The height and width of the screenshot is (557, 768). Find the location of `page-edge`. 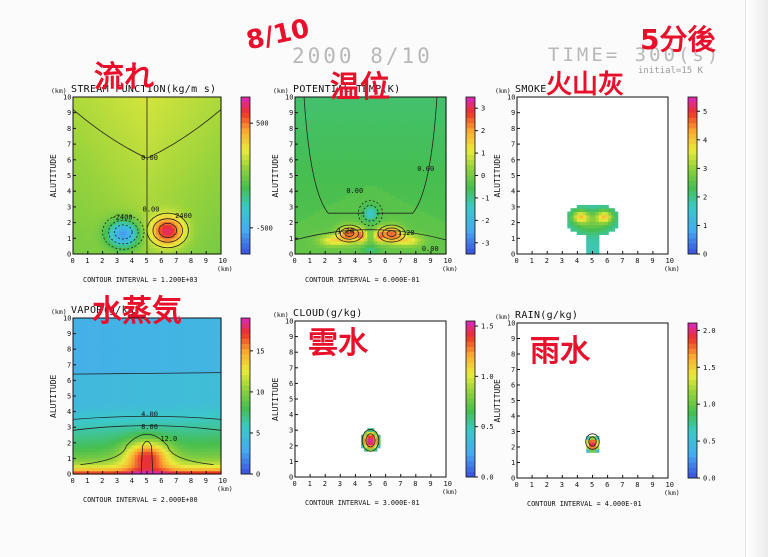

page-edge is located at coordinates (756, 278).